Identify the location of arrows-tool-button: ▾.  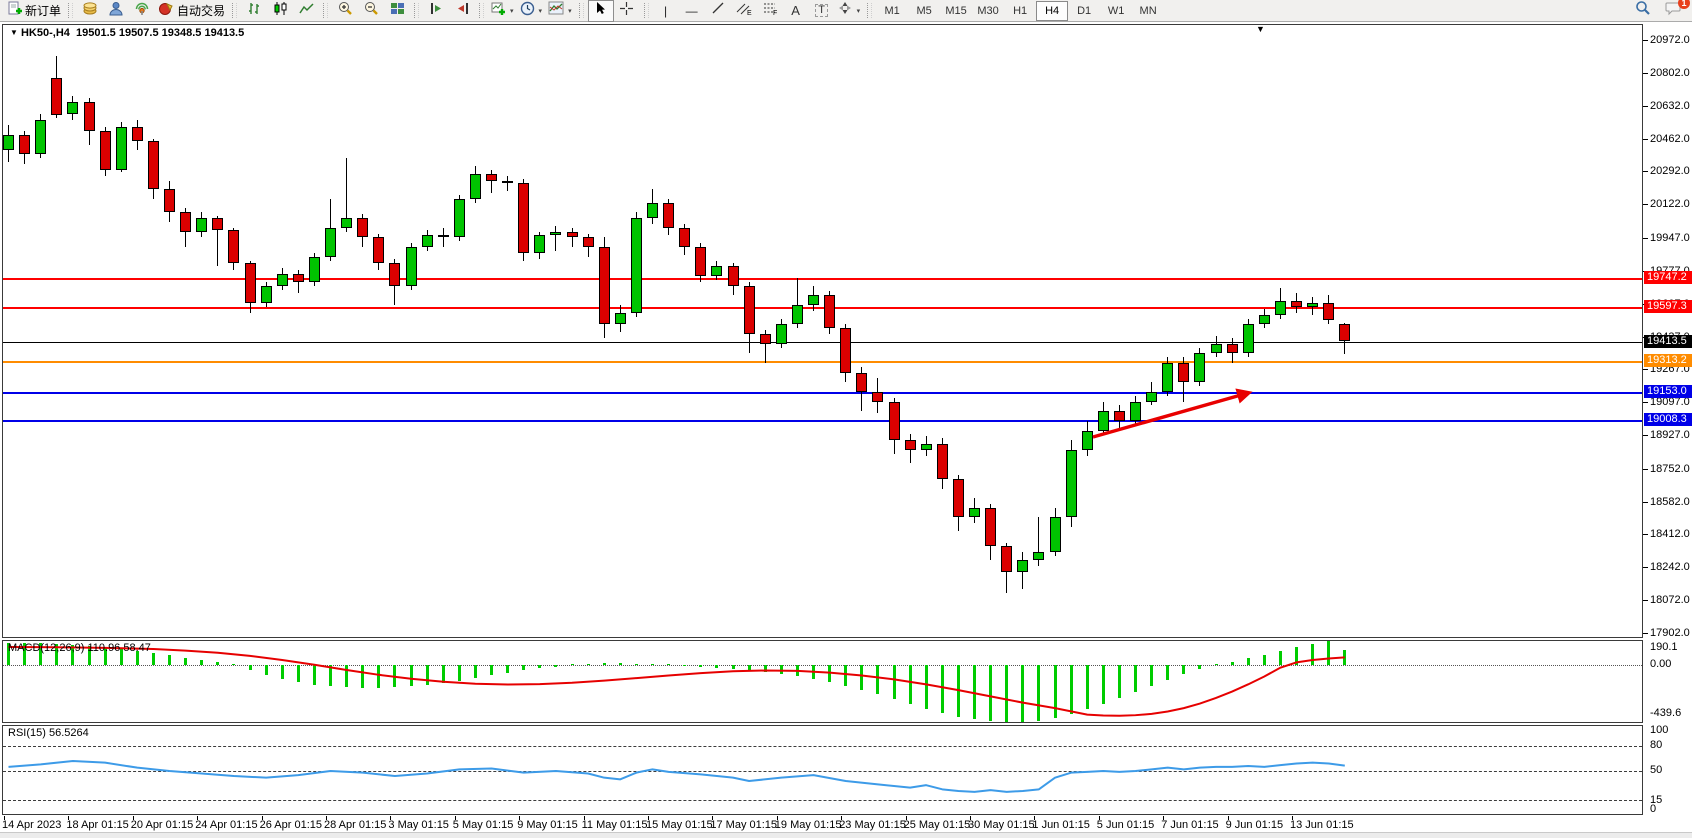
(849, 11).